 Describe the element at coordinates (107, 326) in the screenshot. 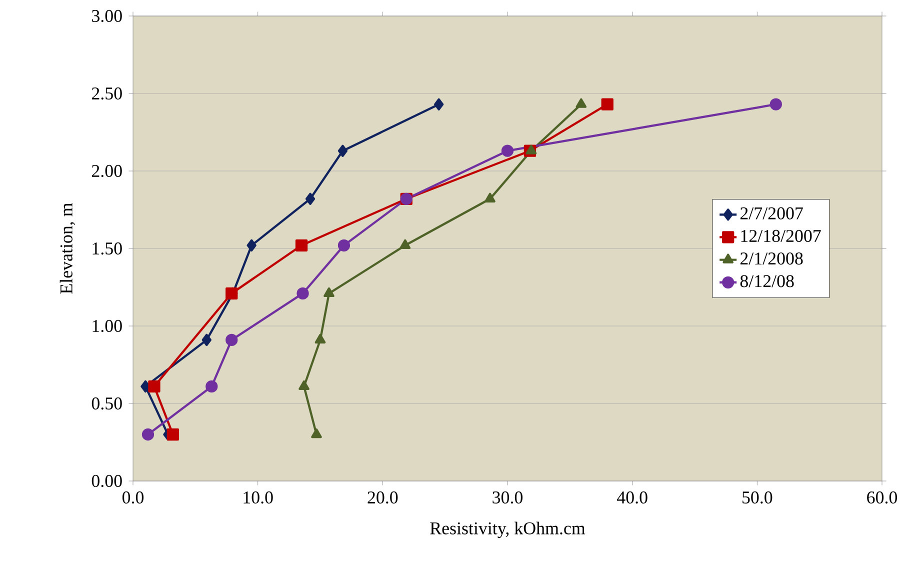

I see `y-tick-label: 1.00` at that location.